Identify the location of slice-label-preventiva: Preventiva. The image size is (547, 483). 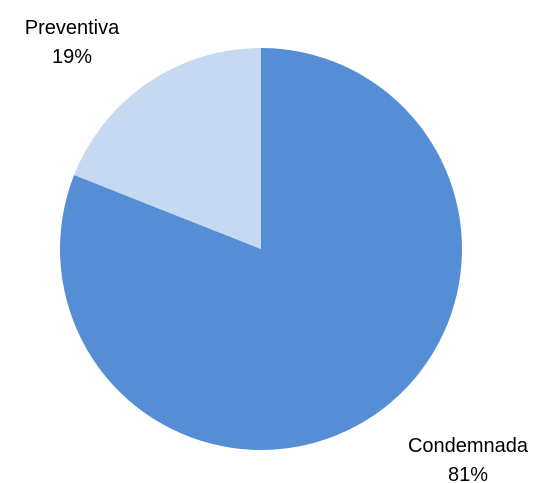
(72, 28).